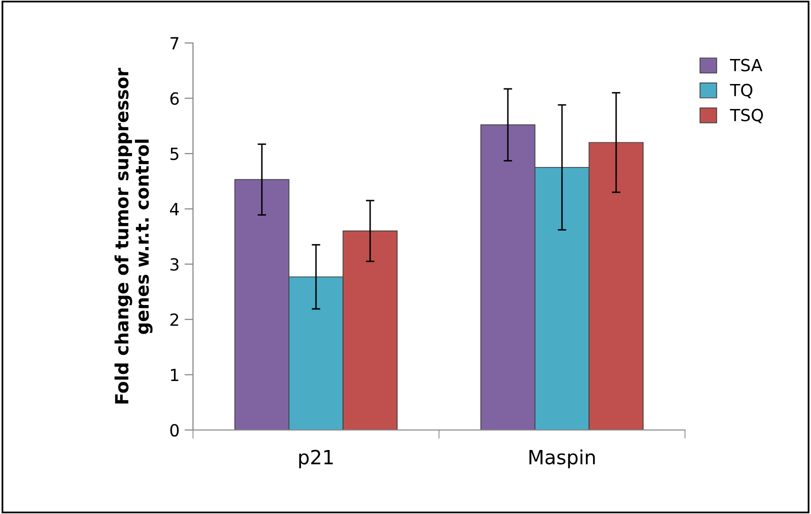 This screenshot has width=811, height=514. I want to click on legend-label: TSQ, so click(746, 116).